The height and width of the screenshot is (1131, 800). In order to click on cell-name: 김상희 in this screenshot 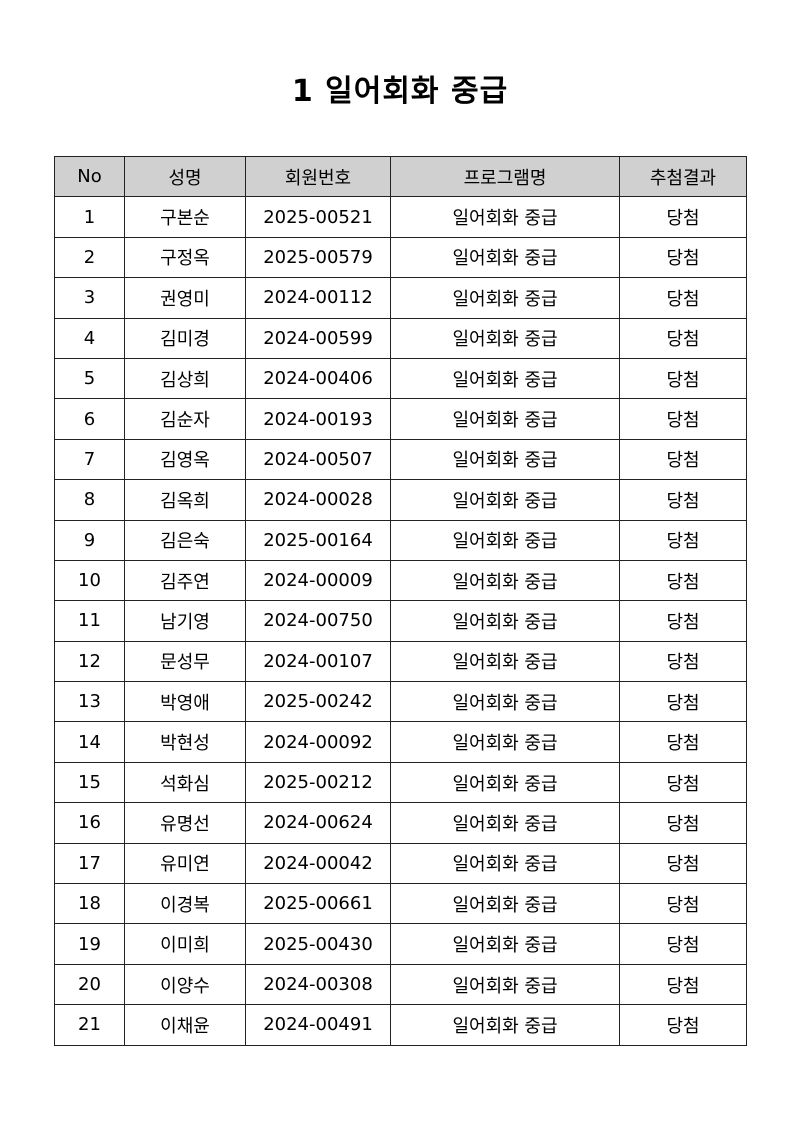, I will do `click(185, 378)`.